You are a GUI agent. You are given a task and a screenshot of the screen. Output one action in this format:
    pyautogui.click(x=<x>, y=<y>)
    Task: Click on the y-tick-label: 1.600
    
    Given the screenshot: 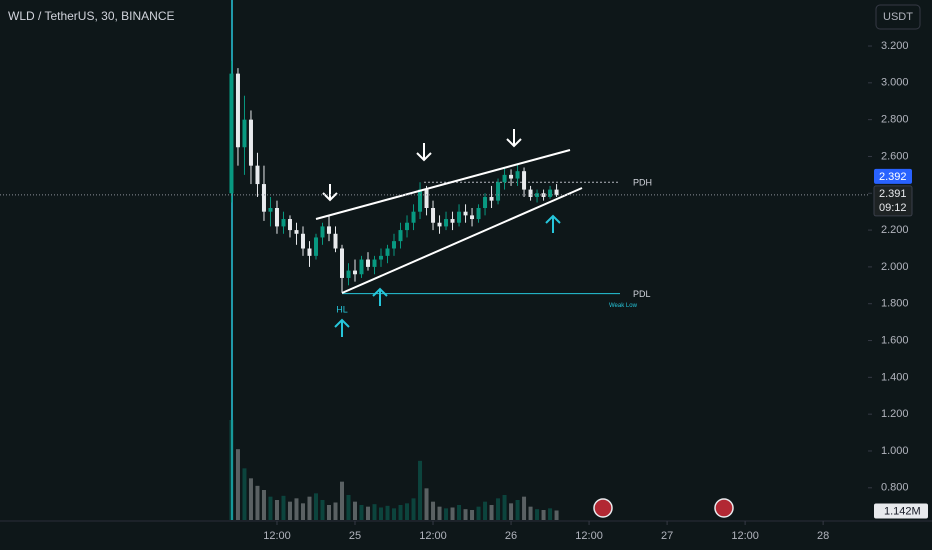 What is the action you would take?
    pyautogui.click(x=895, y=340)
    